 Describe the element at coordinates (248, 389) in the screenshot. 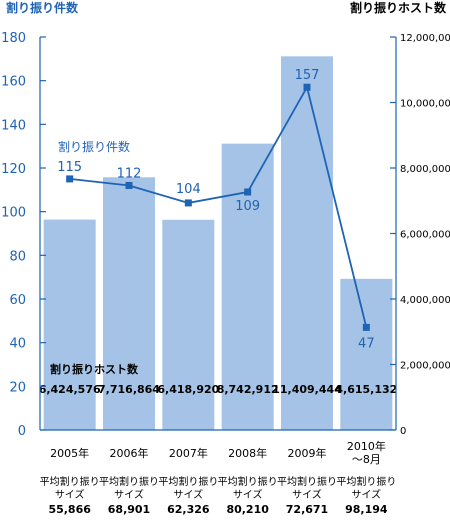

I see `bar-value-label-3: 8,742,912` at that location.